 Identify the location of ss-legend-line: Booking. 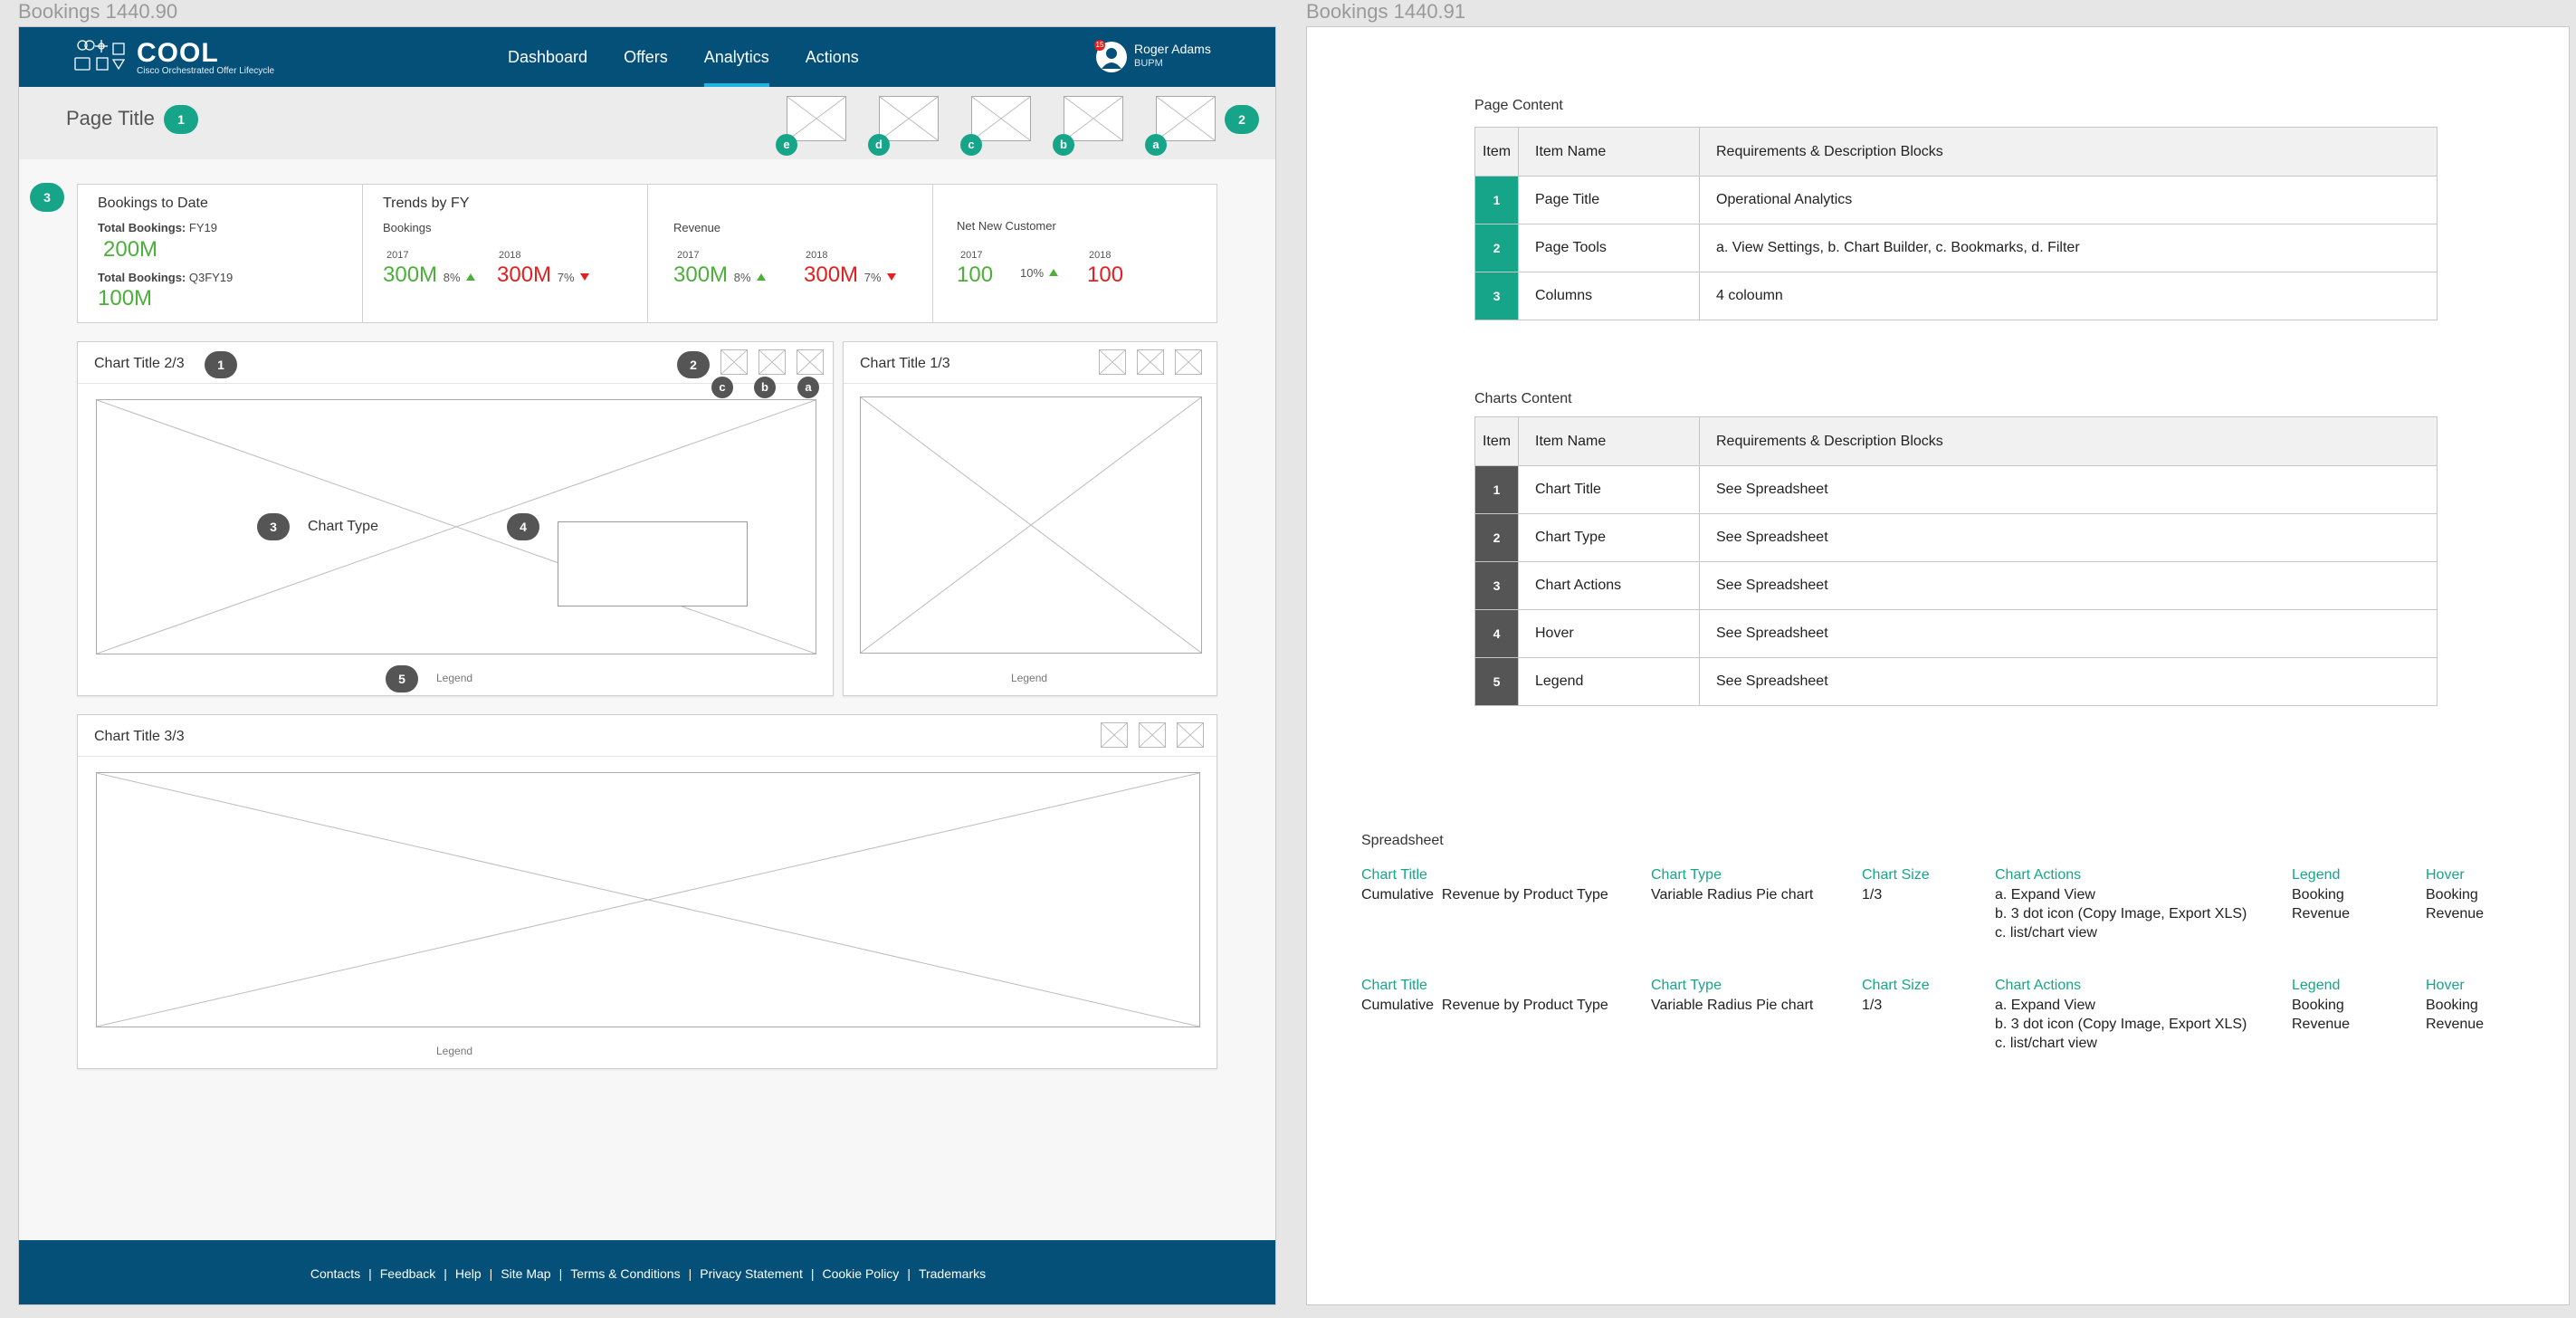
(2318, 895).